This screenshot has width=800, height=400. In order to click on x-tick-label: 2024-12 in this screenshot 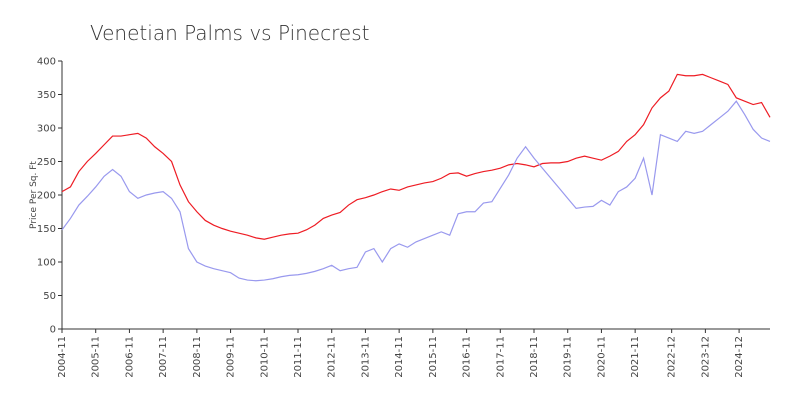, I will do `click(739, 357)`.